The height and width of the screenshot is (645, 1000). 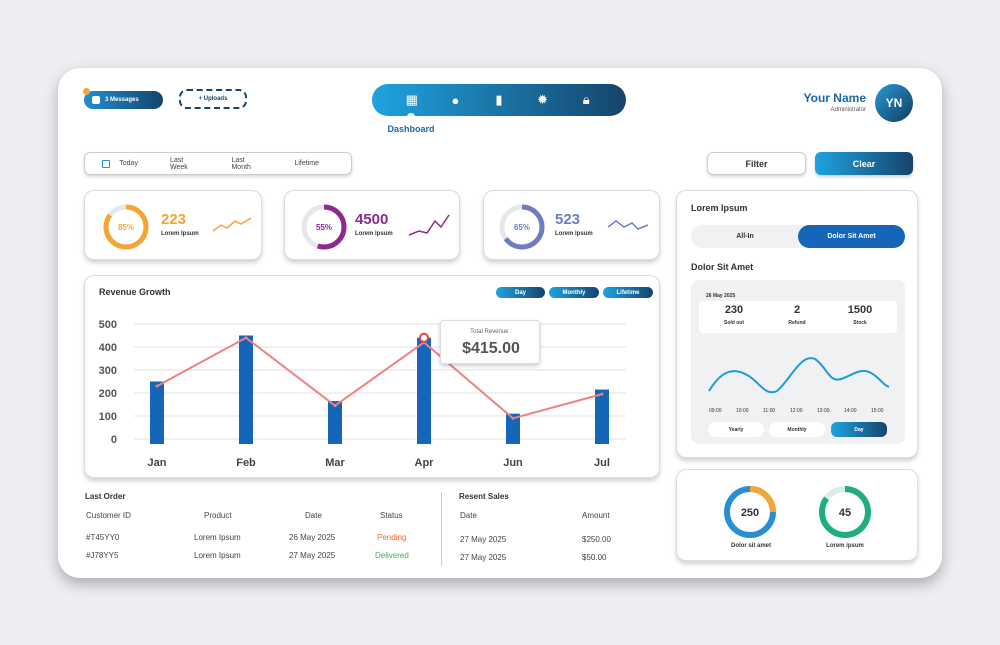 I want to click on stat-donut-1: 85%, so click(x=126, y=227).